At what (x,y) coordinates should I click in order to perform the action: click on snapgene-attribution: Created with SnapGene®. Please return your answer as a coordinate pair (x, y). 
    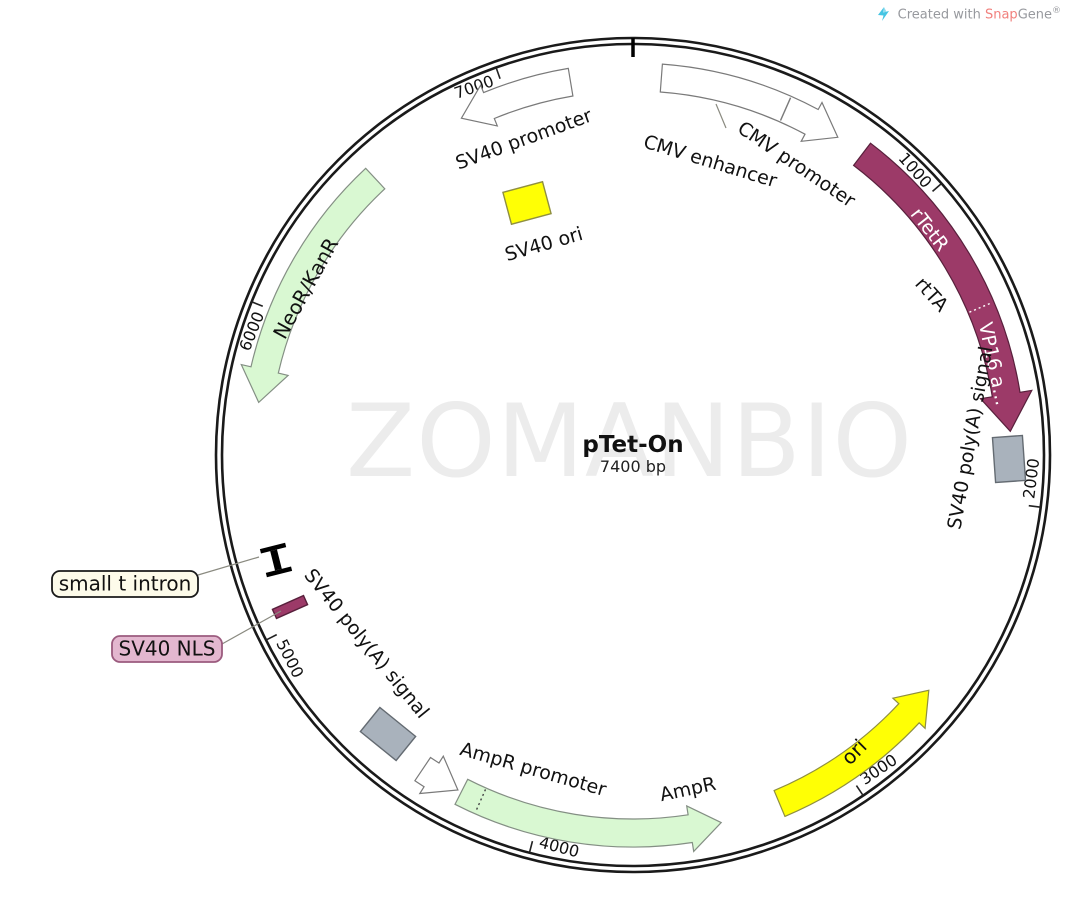
    Looking at the image, I should click on (968, 14).